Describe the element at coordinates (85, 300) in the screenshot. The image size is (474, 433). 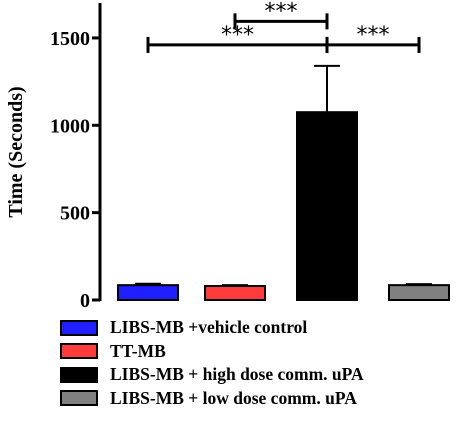
I see `y-tick-label: 0` at that location.